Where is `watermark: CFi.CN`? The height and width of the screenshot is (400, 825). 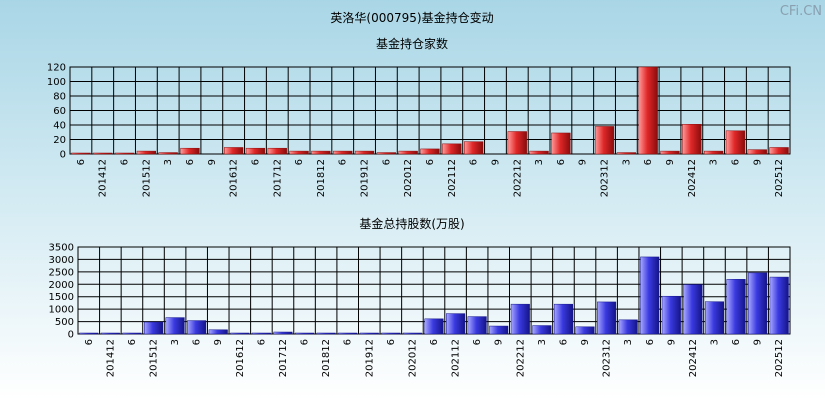
watermark: CFi.CN is located at coordinates (801, 11).